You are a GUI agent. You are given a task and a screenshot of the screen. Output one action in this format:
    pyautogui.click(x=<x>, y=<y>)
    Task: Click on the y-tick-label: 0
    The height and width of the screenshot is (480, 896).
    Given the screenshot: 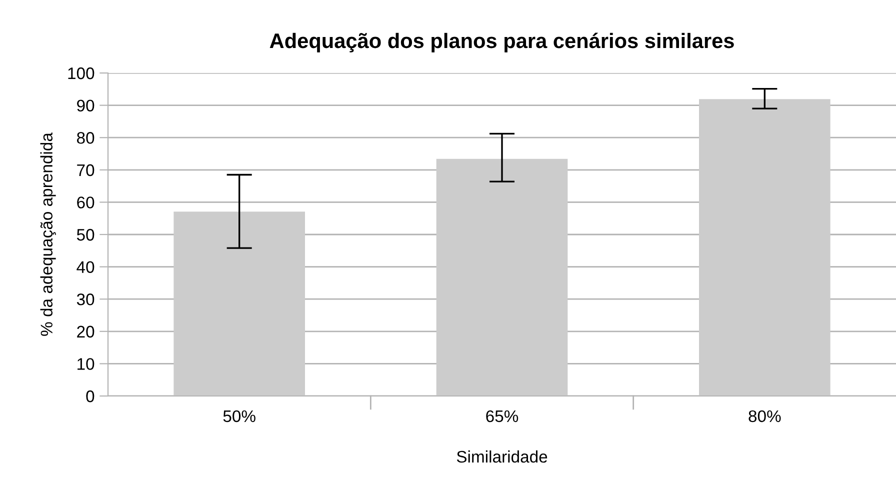 What is the action you would take?
    pyautogui.click(x=90, y=396)
    